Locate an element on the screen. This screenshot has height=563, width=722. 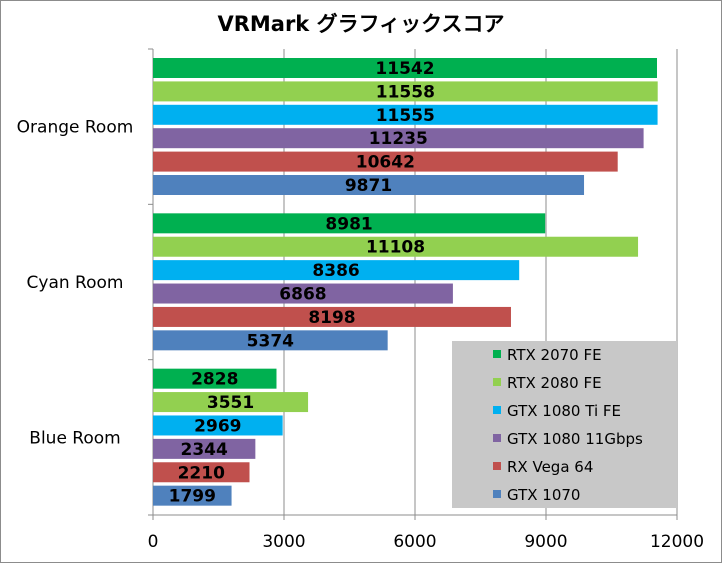
data-label: 6868 is located at coordinates (302, 295).